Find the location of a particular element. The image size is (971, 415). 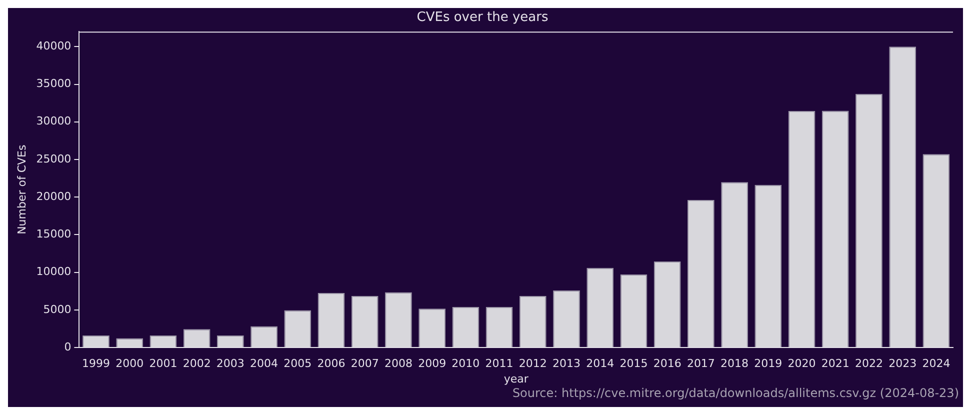

x-tick-label: 2009 is located at coordinates (432, 363).